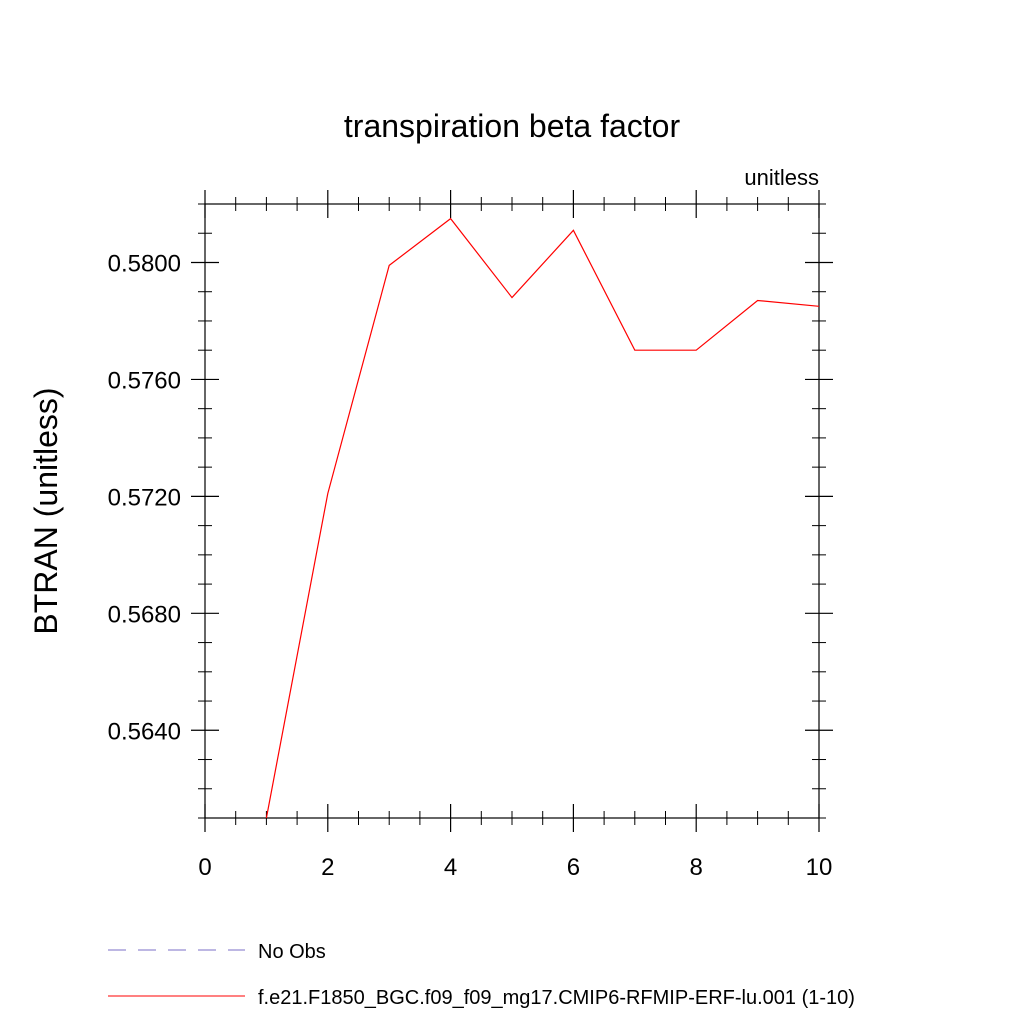  What do you see at coordinates (573, 867) in the screenshot?
I see `x-tick-label: 6` at bounding box center [573, 867].